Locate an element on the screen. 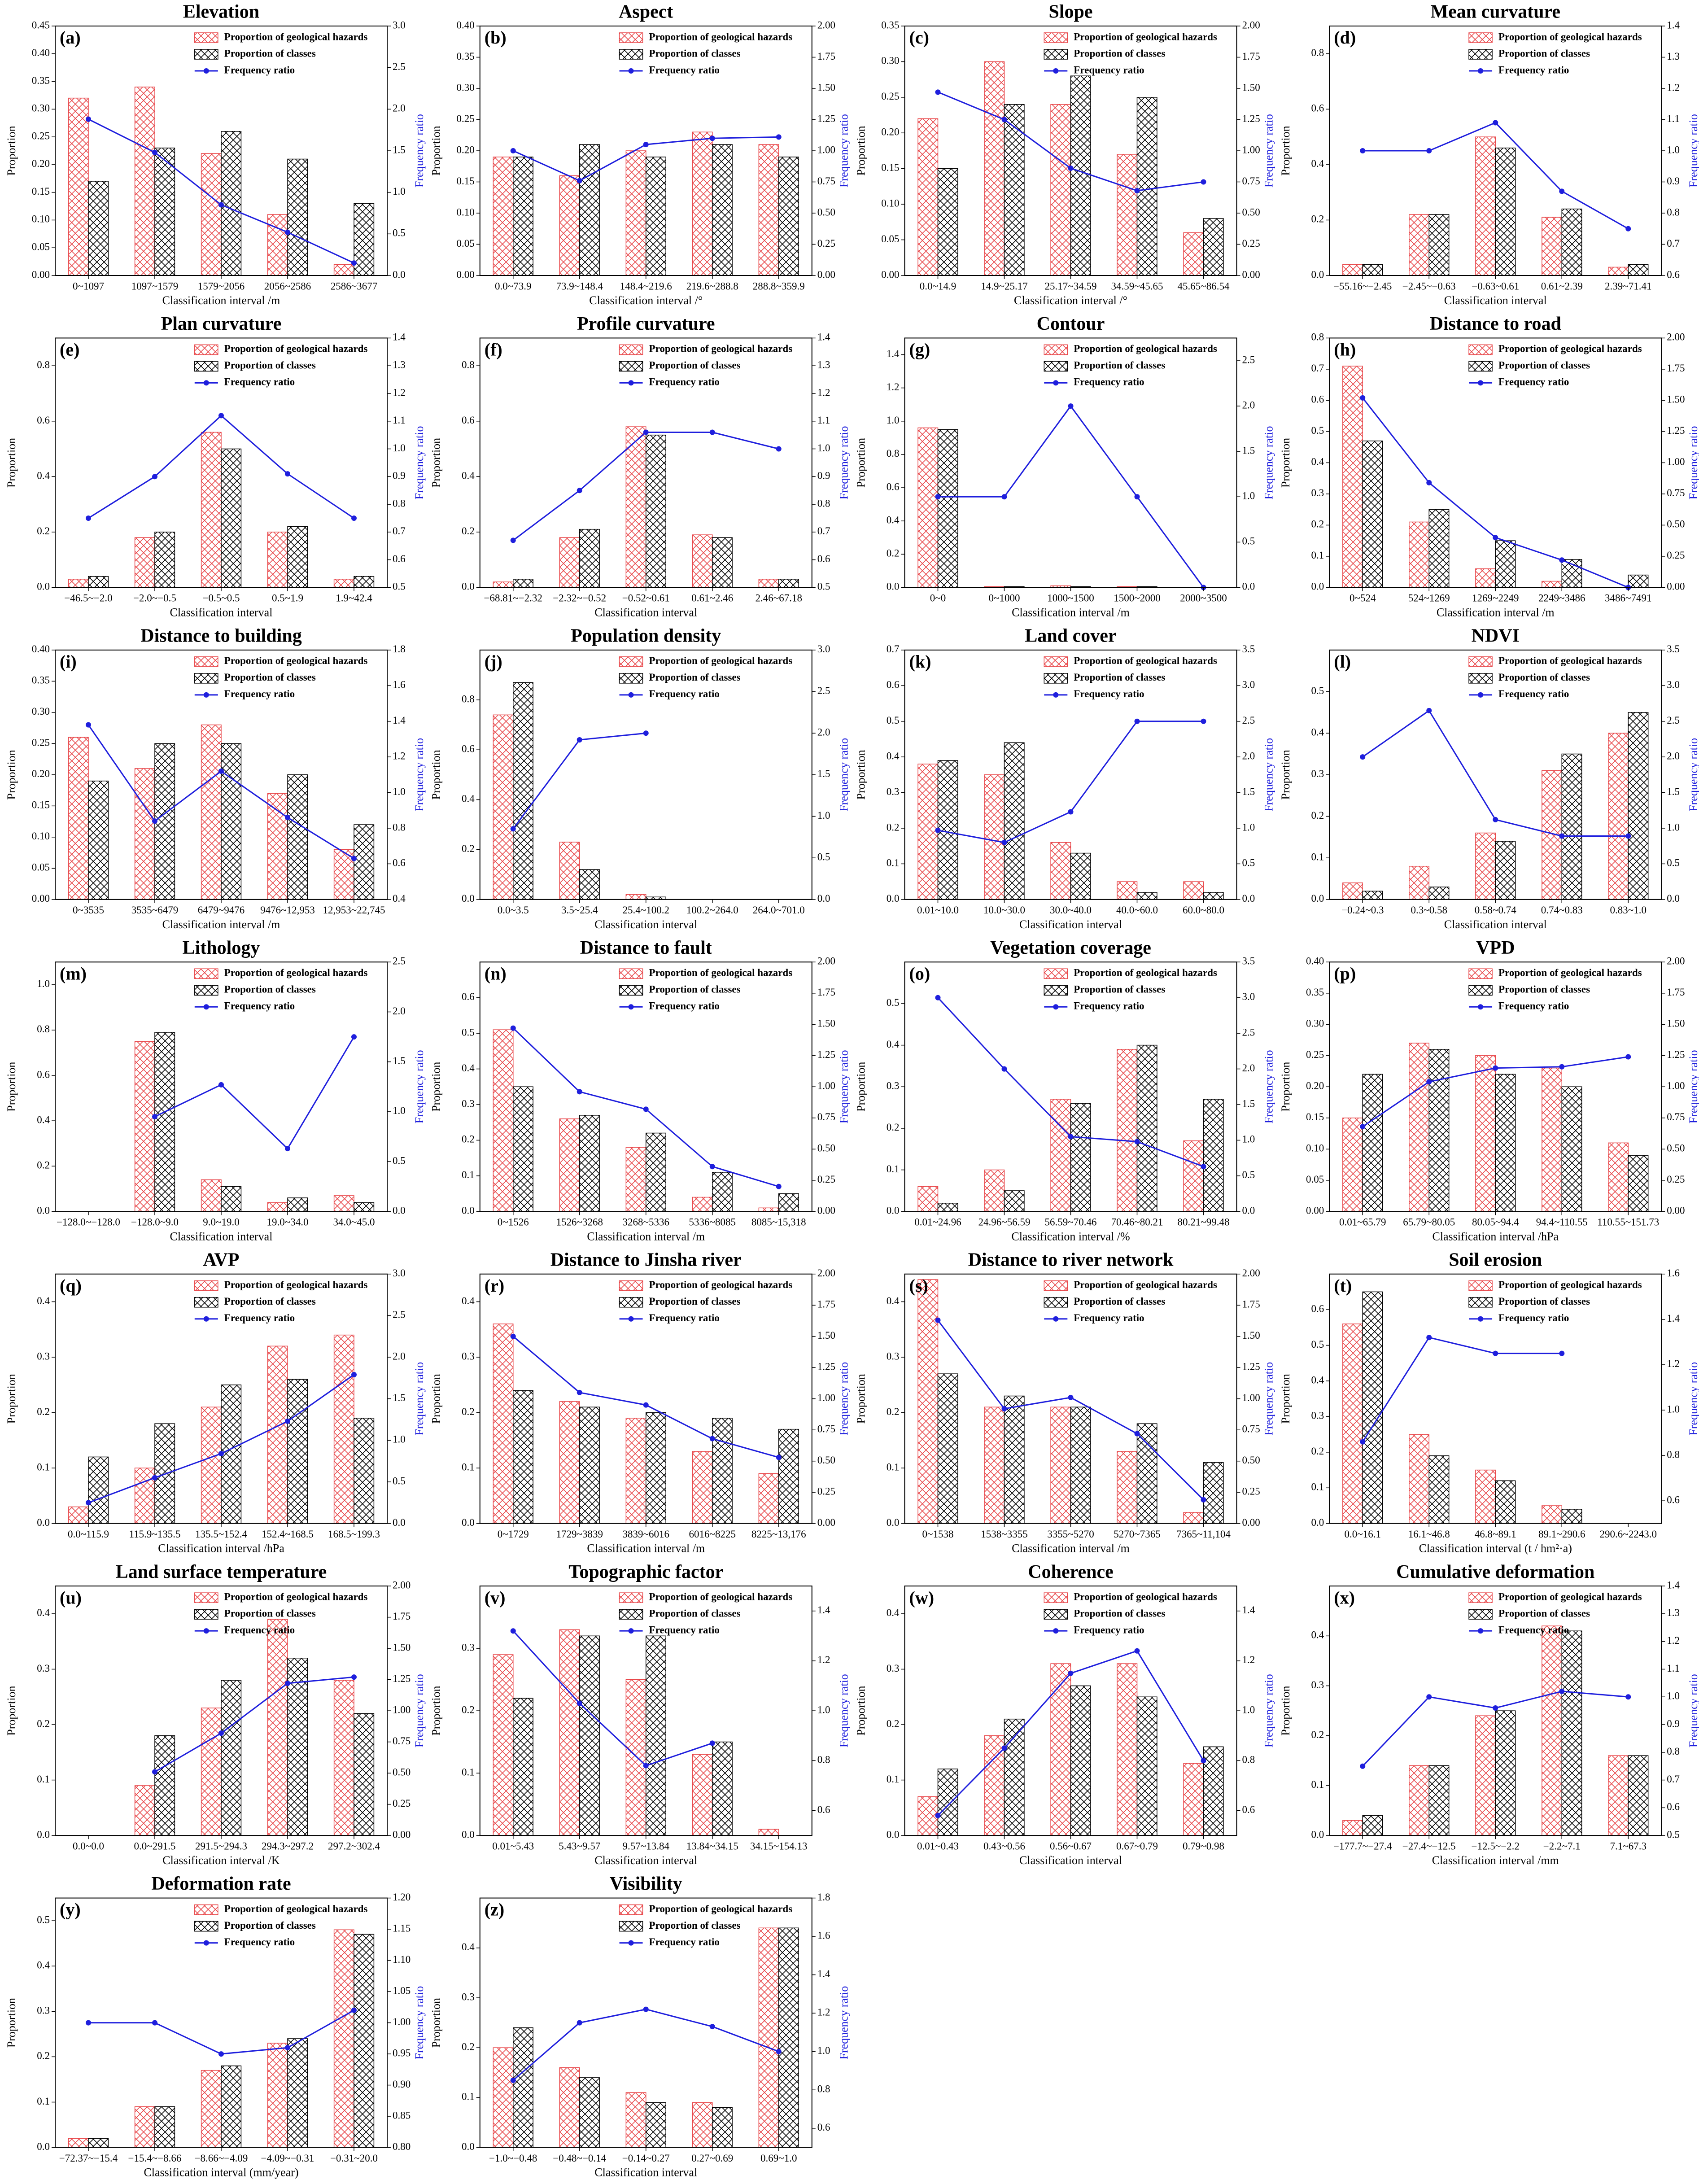 This screenshot has height=2184, width=1699. x-tick-label: 3268~5336 is located at coordinates (646, 1222).